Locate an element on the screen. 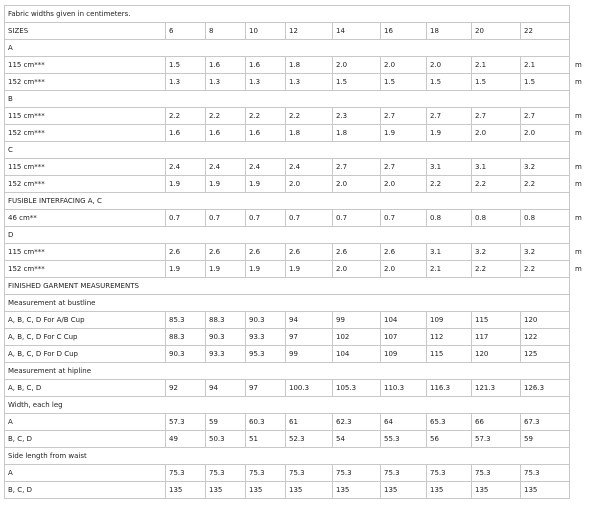 This screenshot has height=507, width=603. table-cell: 125 is located at coordinates (545, 354).